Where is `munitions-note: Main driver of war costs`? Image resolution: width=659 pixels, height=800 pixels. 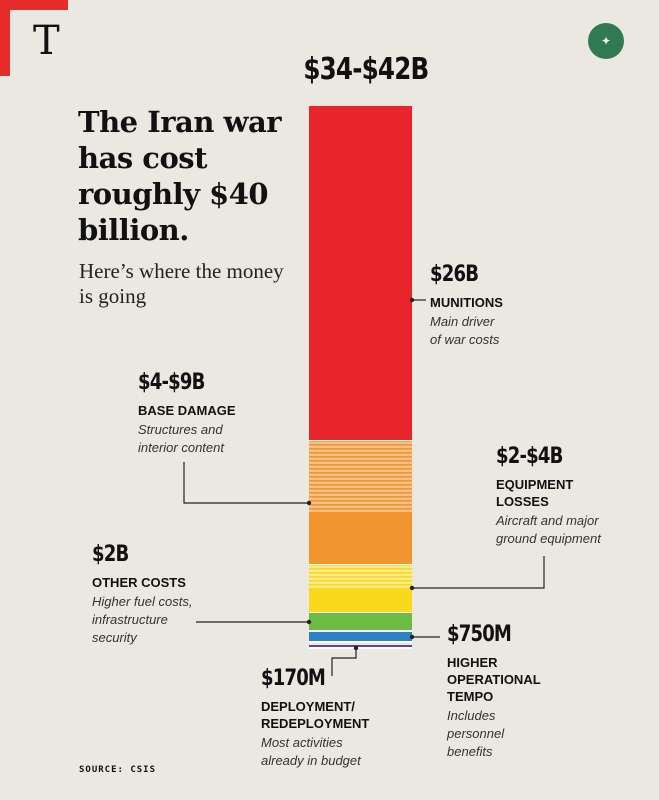 munitions-note: Main driver of war costs is located at coordinates (465, 330).